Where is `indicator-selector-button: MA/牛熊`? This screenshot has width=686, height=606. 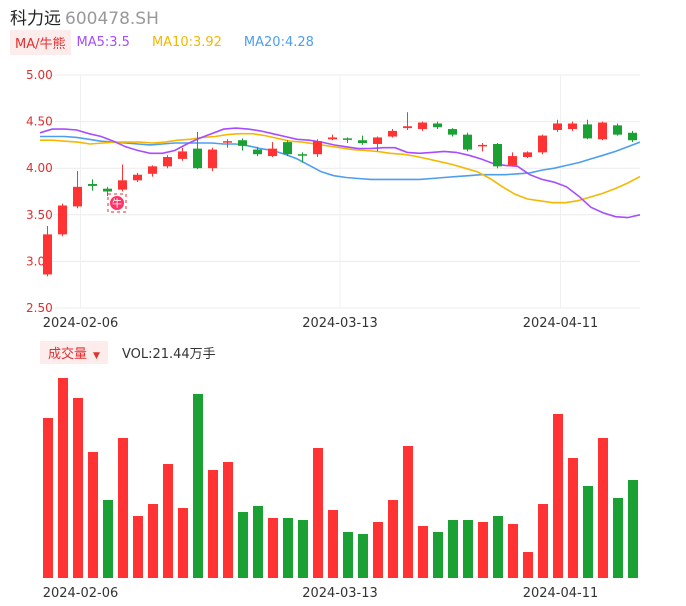 indicator-selector-button: MA/牛熊 is located at coordinates (40, 42).